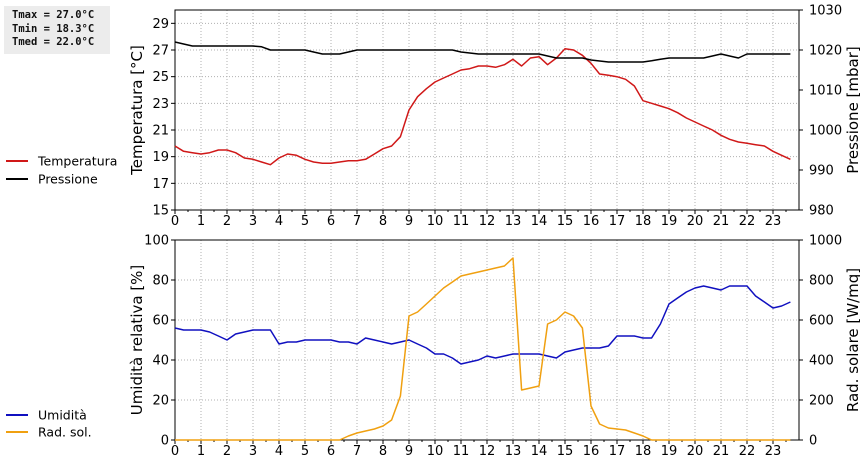 This screenshot has height=460, width=860. What do you see at coordinates (156, 241) in the screenshot?
I see `y-tick-label: 100` at bounding box center [156, 241].